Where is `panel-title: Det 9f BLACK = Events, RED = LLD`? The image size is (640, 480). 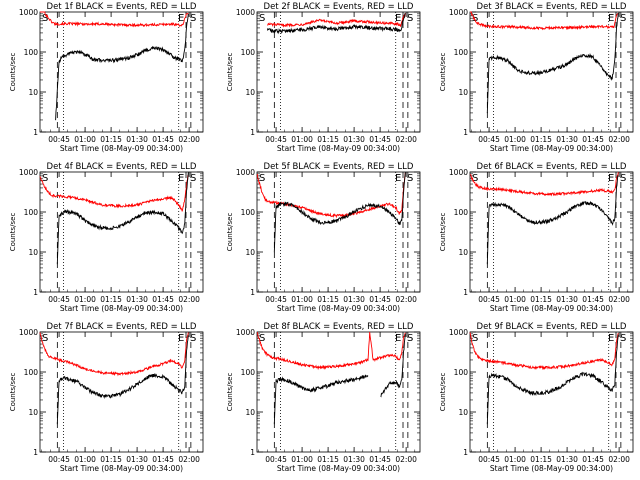 panel-title: Det 9f BLACK = Events, RED = LLD is located at coordinates (552, 327).